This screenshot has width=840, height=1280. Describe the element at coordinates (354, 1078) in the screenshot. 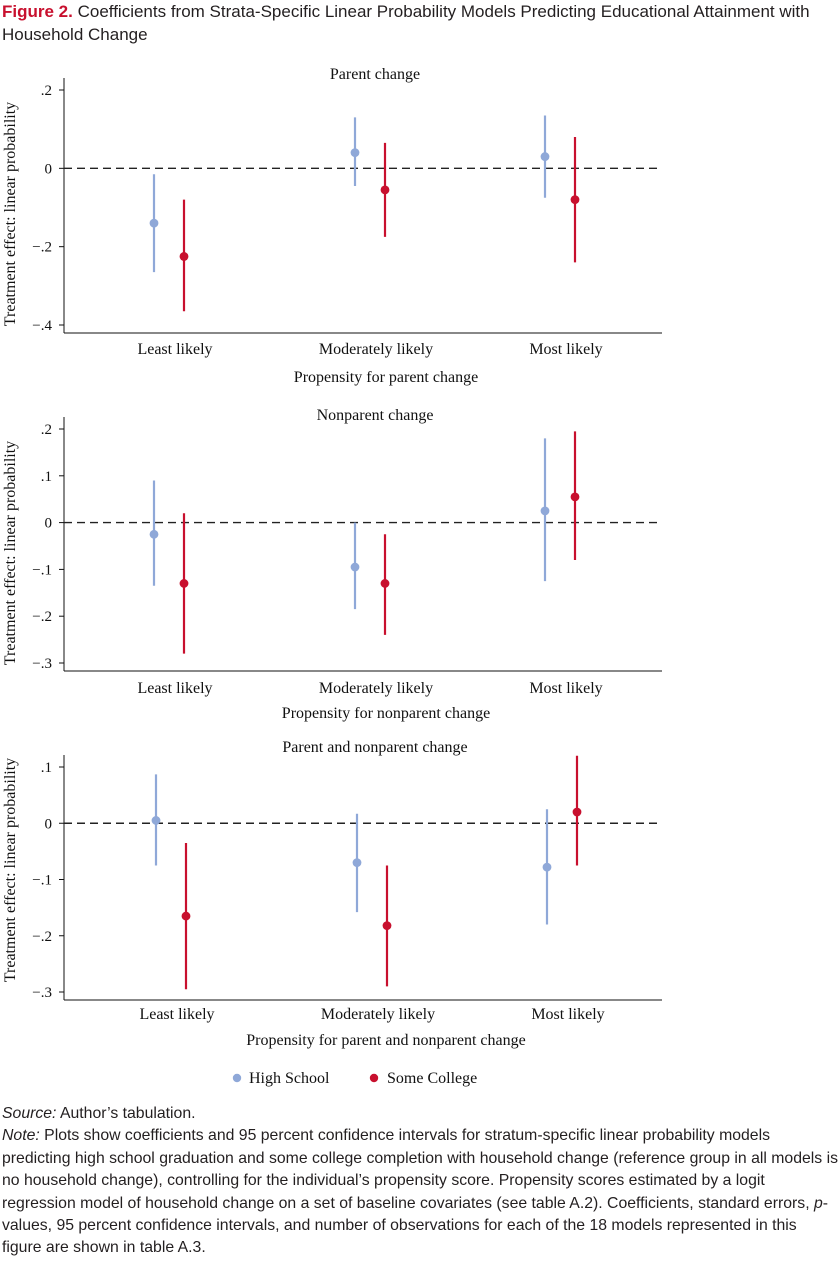

I see `legend: High School Some College` at that location.